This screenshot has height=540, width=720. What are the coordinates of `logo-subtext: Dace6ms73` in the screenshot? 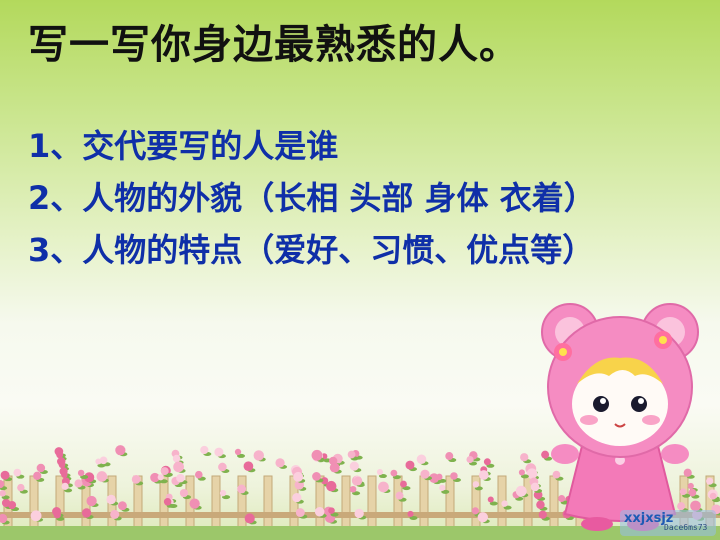 It's located at (686, 527).